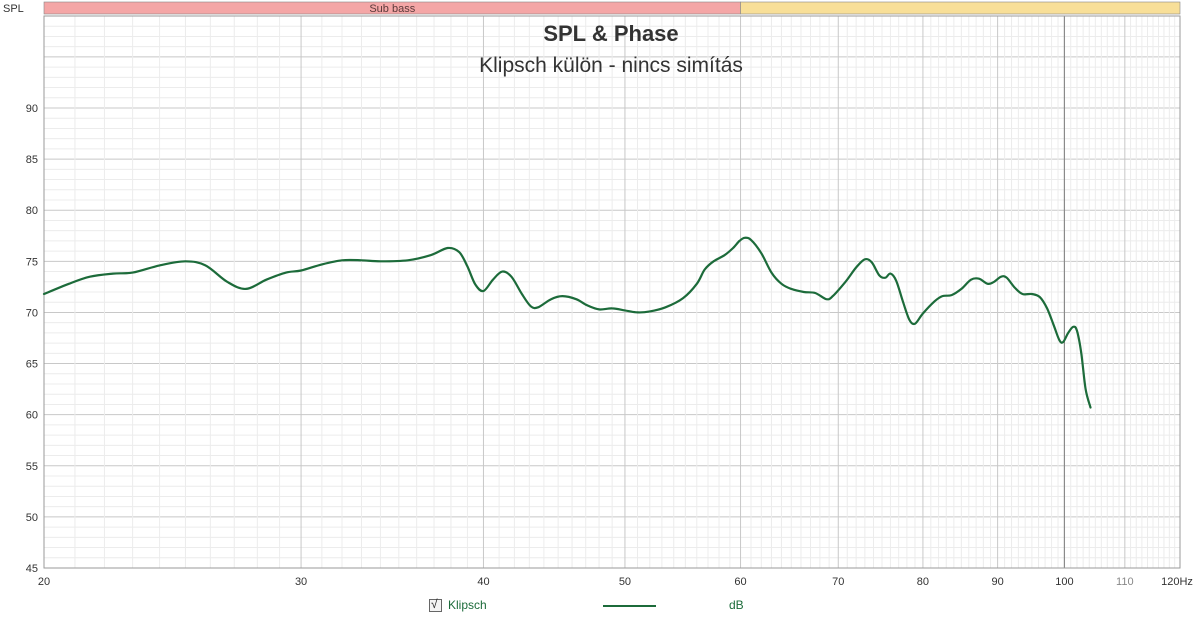 The width and height of the screenshot is (1200, 621). What do you see at coordinates (923, 582) in the screenshot?
I see `x-tick-label: 80` at bounding box center [923, 582].